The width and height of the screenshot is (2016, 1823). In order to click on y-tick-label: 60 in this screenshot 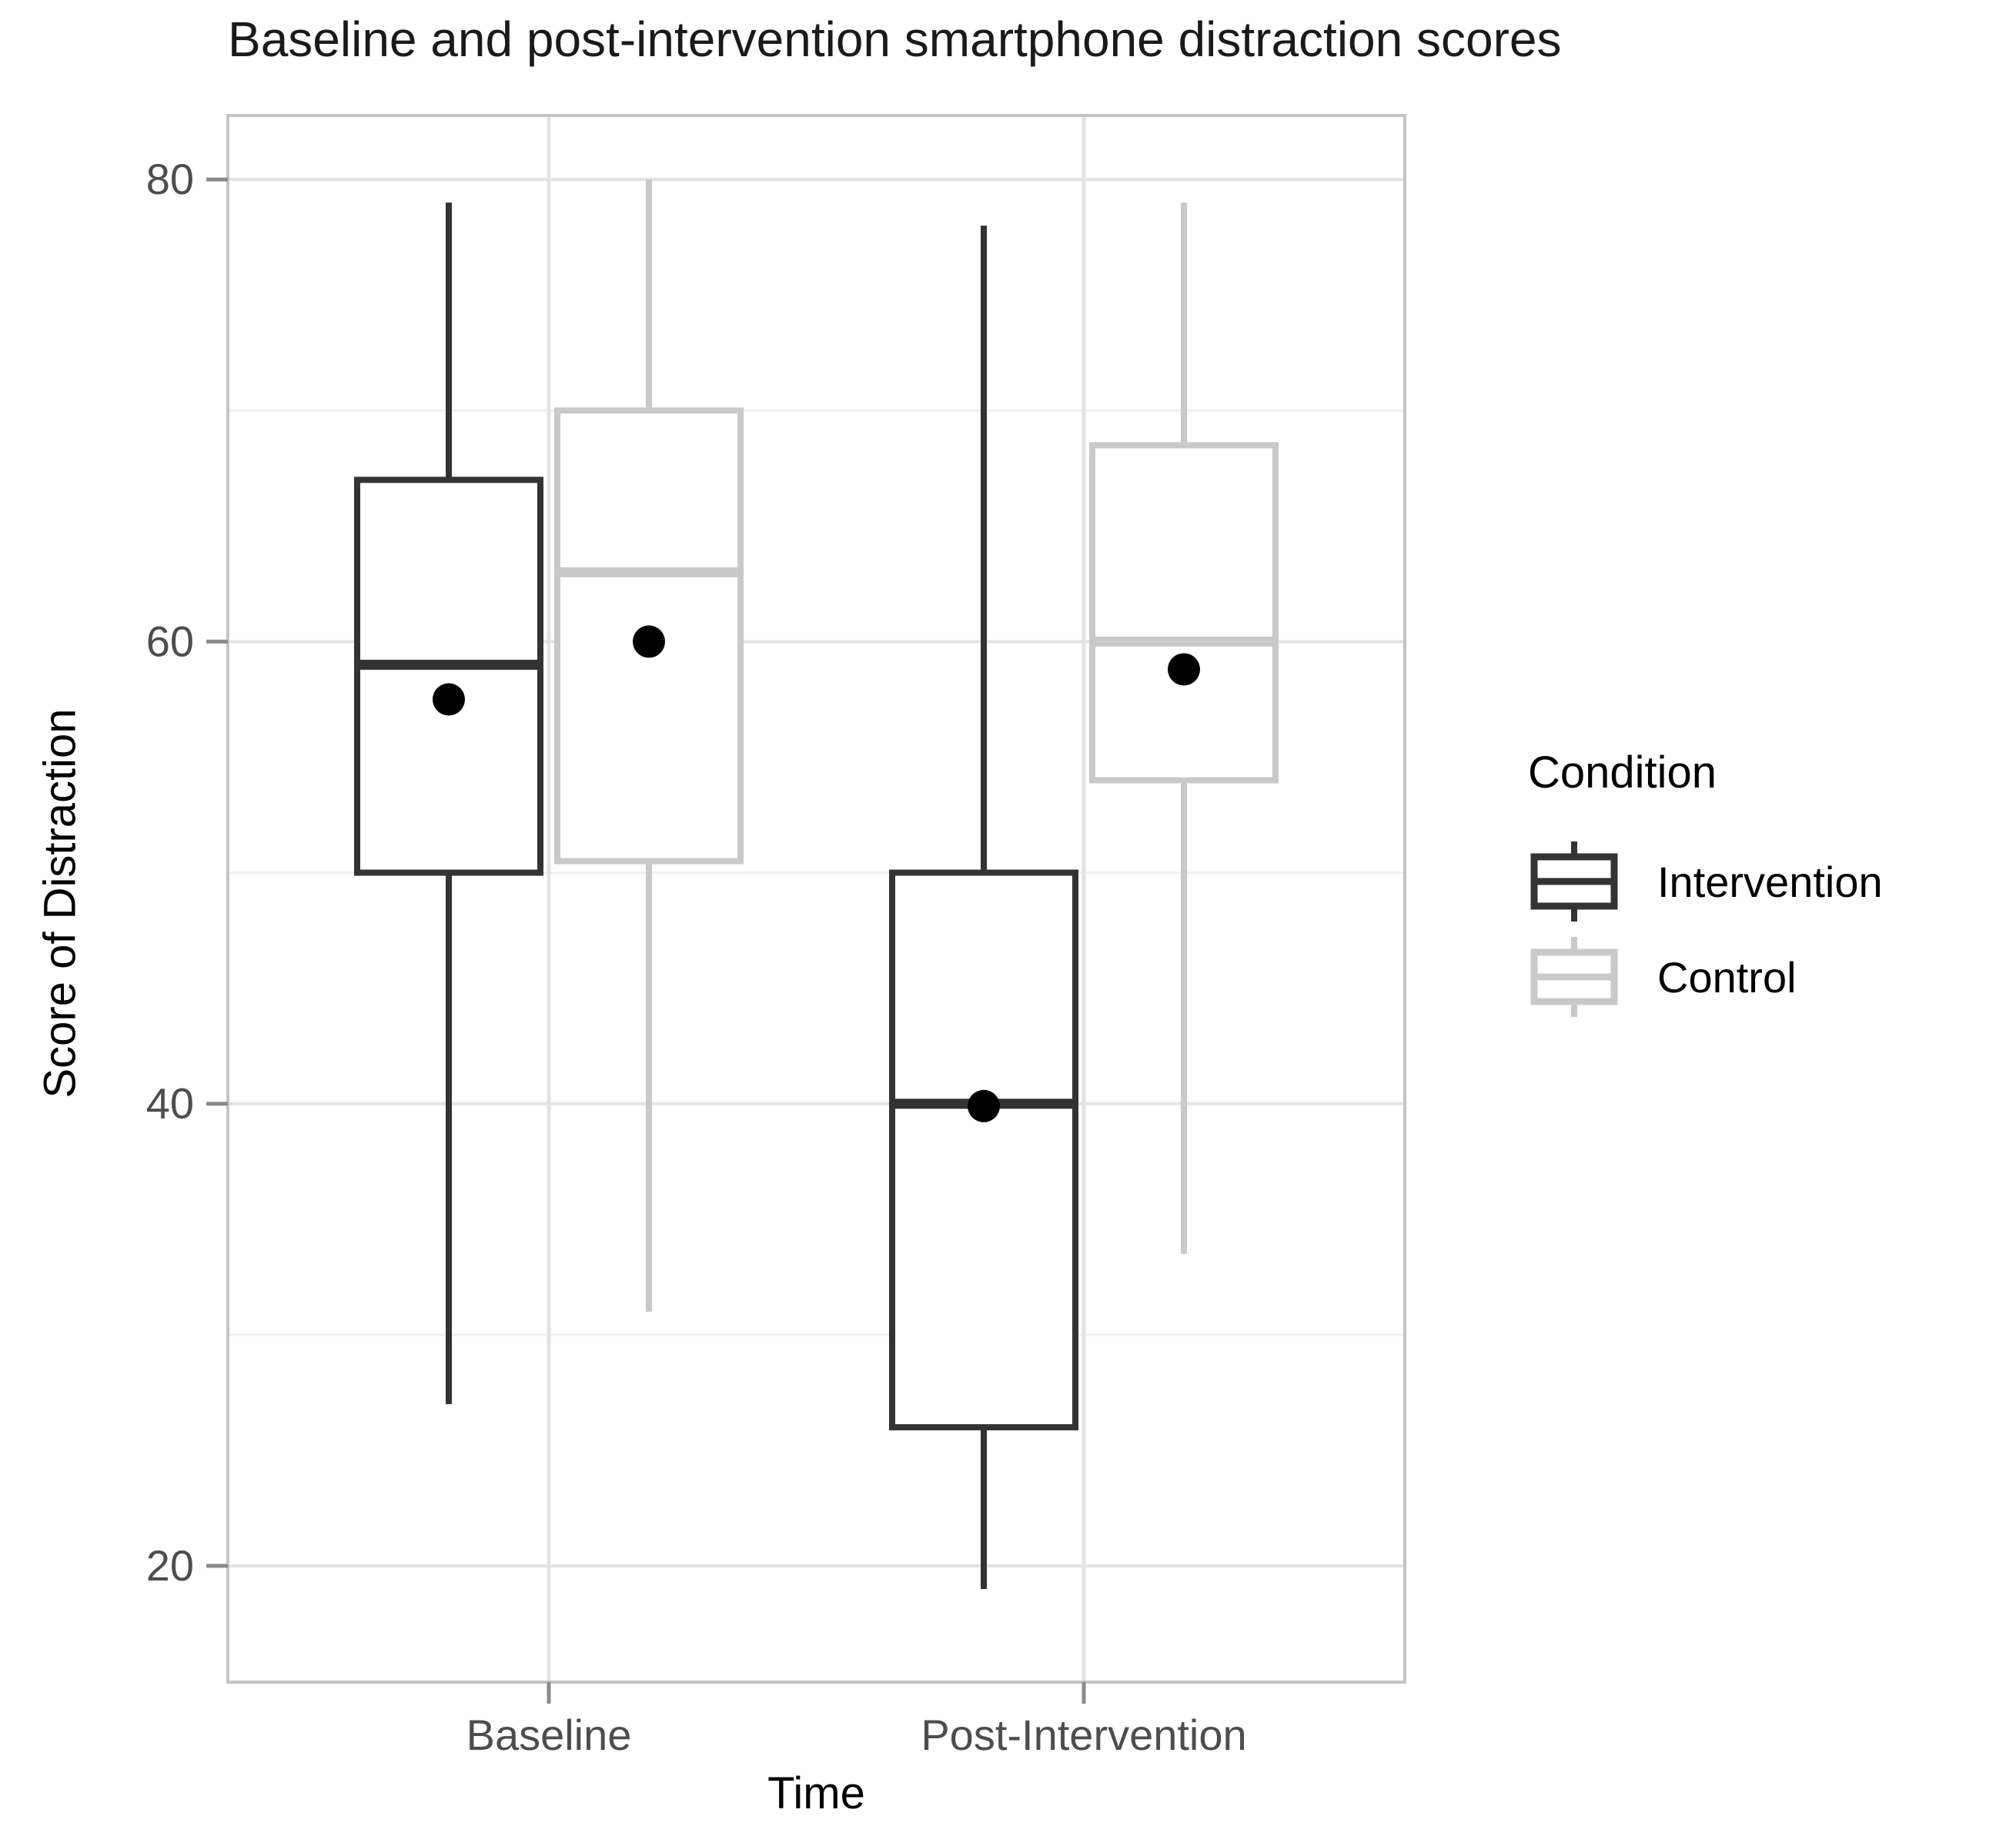, I will do `click(170, 641)`.